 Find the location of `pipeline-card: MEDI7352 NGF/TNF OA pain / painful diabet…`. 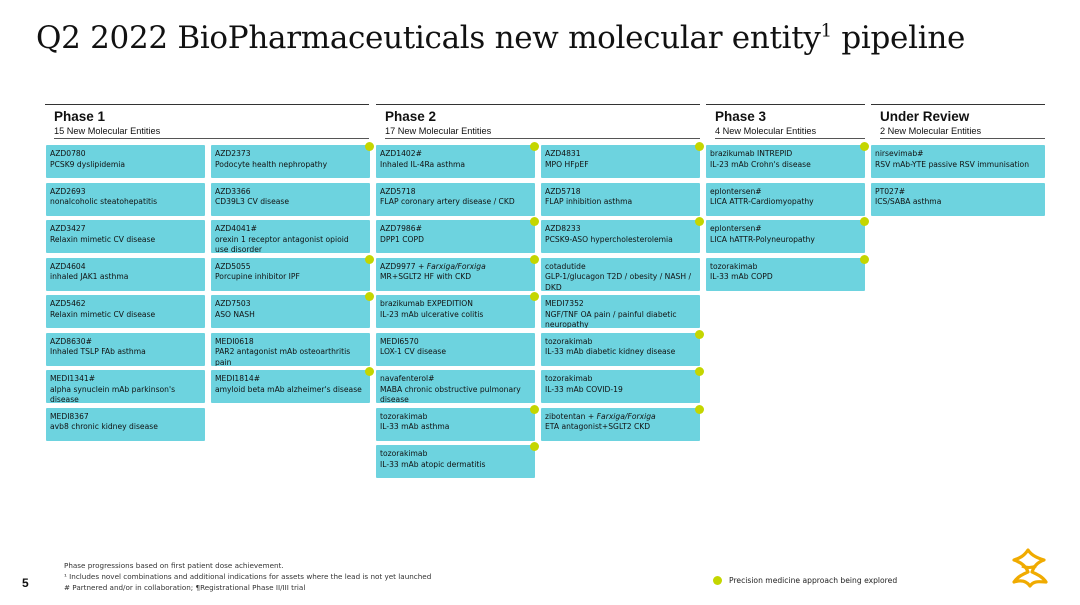

pipeline-card: MEDI7352 NGF/TNF OA pain / painful diabet… is located at coordinates (620, 311).